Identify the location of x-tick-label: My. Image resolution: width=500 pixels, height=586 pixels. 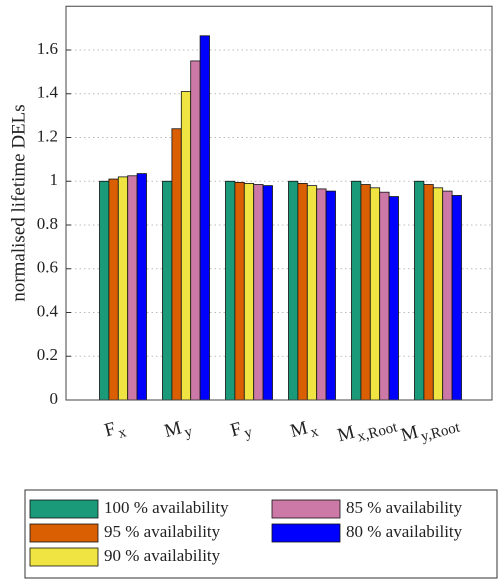
(178, 430).